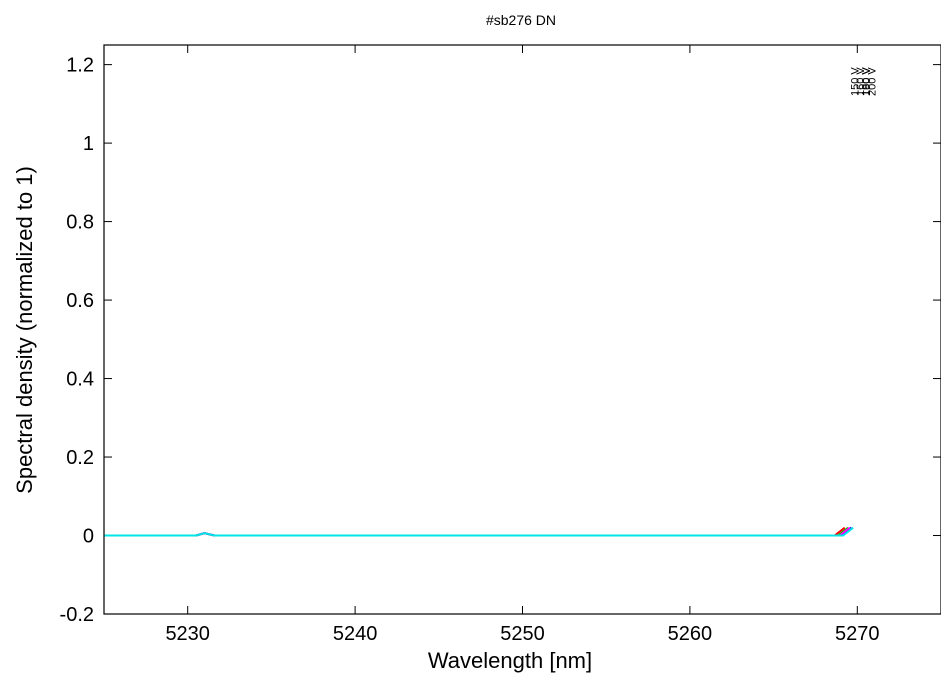 Image resolution: width=941 pixels, height=677 pixels. What do you see at coordinates (88, 144) in the screenshot?
I see `y-tick-label: 1` at bounding box center [88, 144].